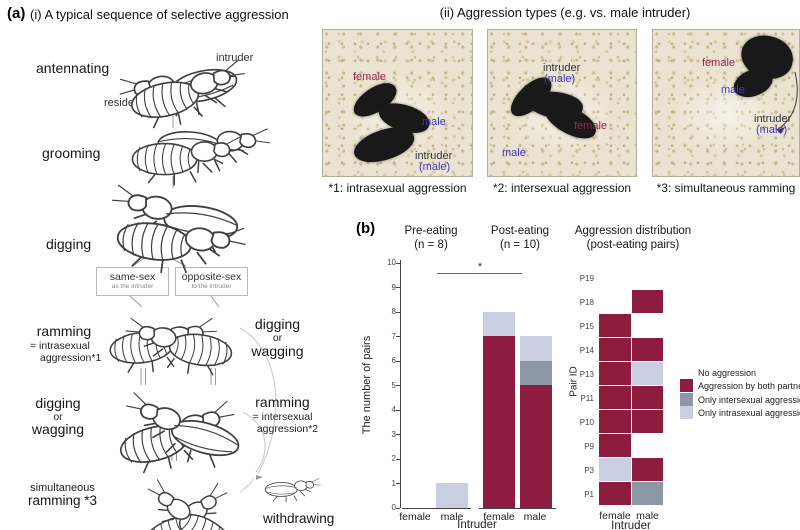 This screenshot has width=800, height=530. What do you see at coordinates (171, 348) in the screenshot?
I see `beetle-scene-ramming` at bounding box center [171, 348].